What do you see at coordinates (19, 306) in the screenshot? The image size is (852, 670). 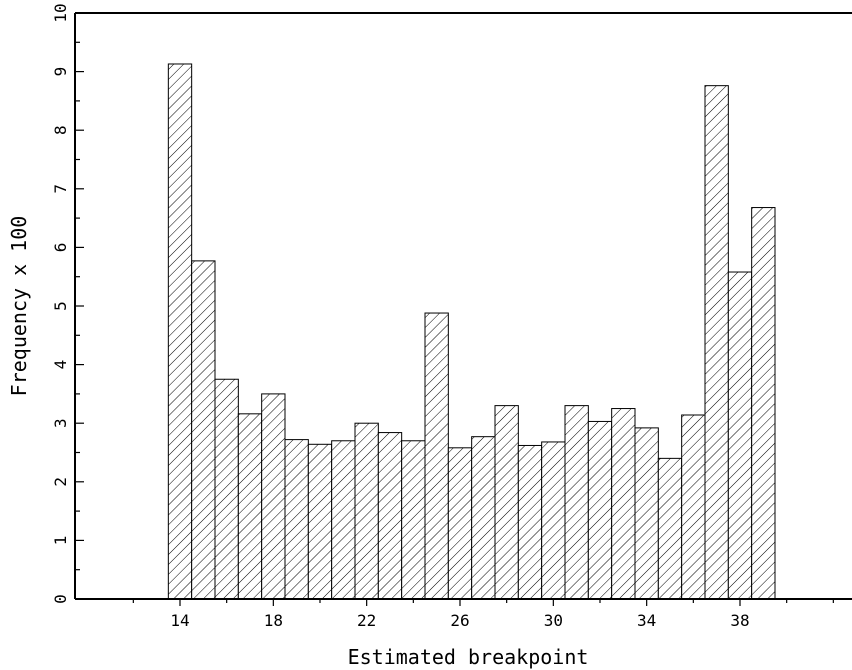 I see `y-axis-title: Frequency x 100` at bounding box center [19, 306].